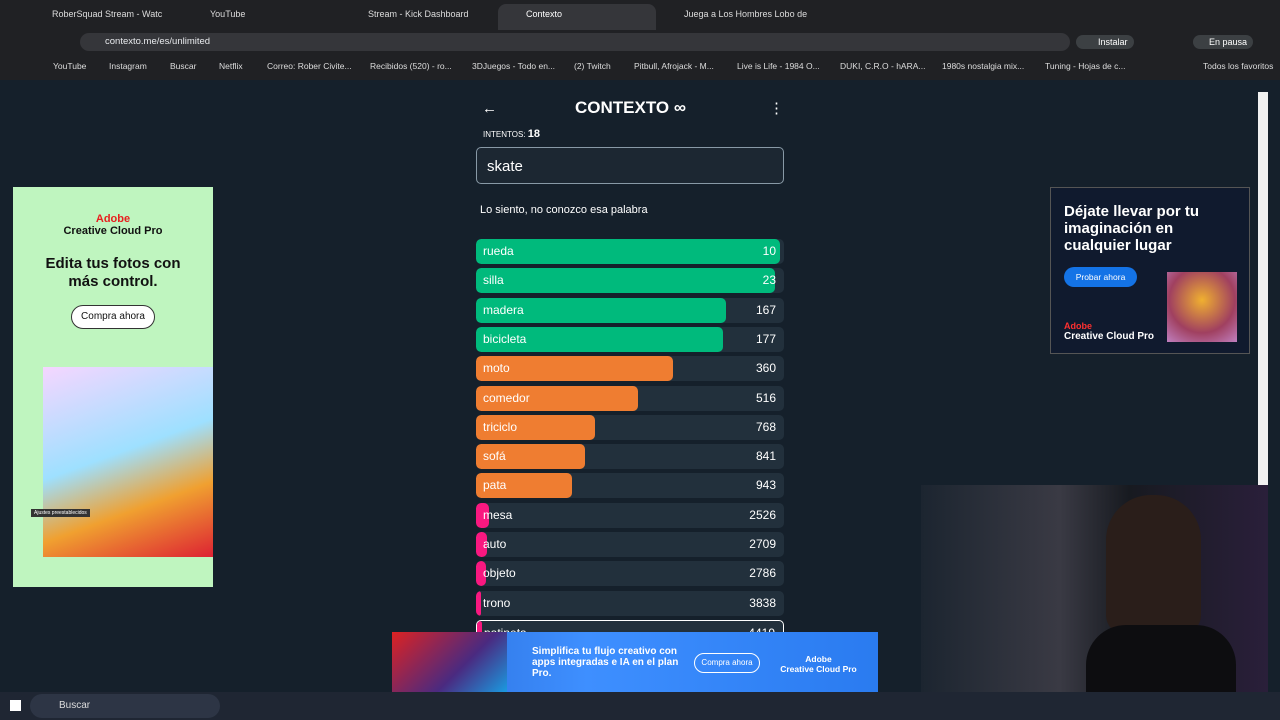 The height and width of the screenshot is (720, 1280). I want to click on rank: 177, so click(765, 338).